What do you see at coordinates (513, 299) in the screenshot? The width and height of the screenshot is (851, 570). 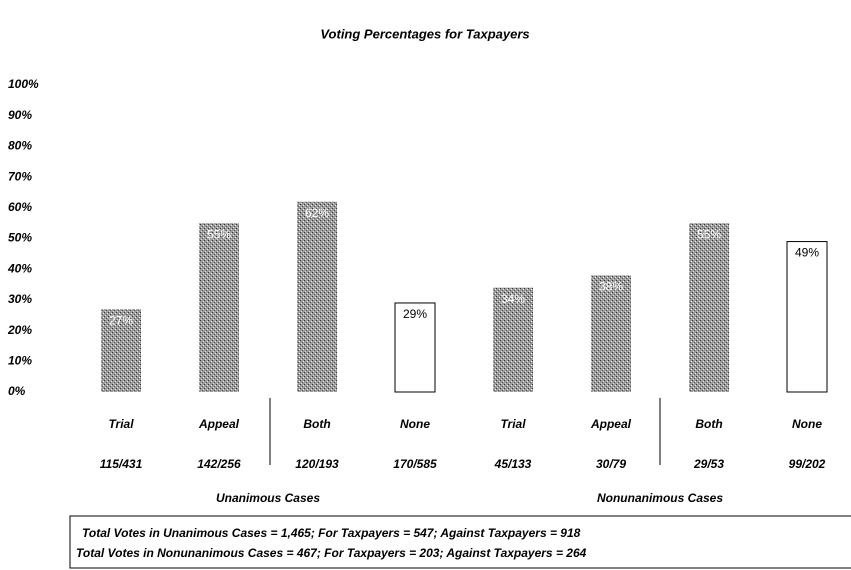 I see `value-label: 34%` at bounding box center [513, 299].